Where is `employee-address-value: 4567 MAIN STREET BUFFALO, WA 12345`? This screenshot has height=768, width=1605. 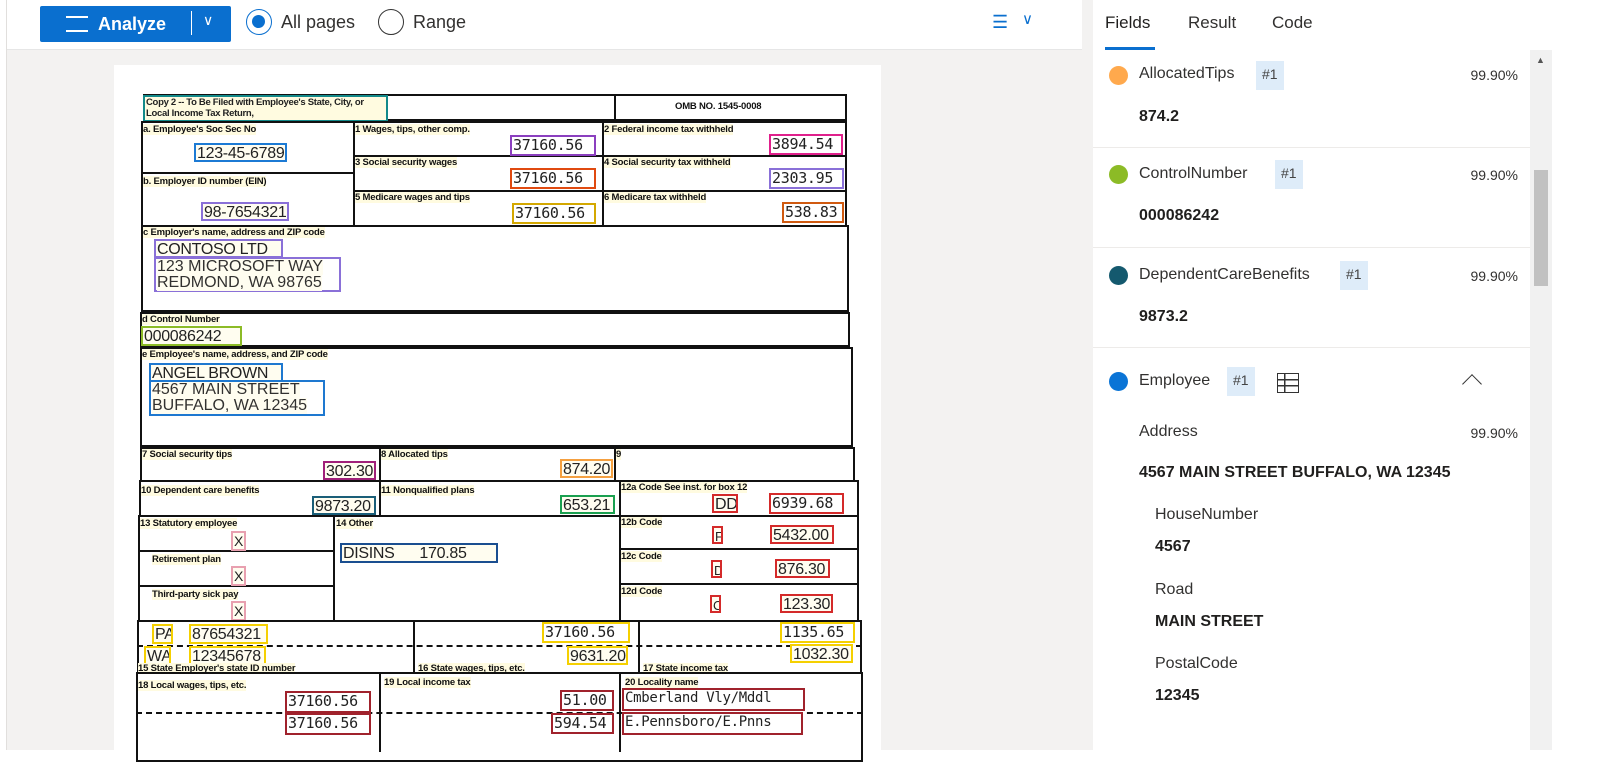
employee-address-value: 4567 MAIN STREET BUFFALO, WA 12345 is located at coordinates (237, 398).